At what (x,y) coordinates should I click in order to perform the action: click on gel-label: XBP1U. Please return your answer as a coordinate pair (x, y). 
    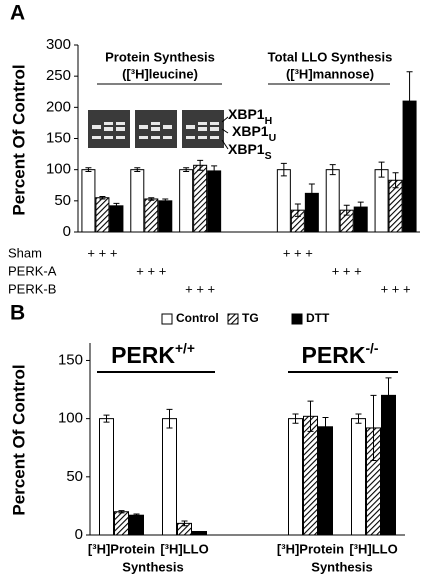
    Looking at the image, I should click on (254, 133).